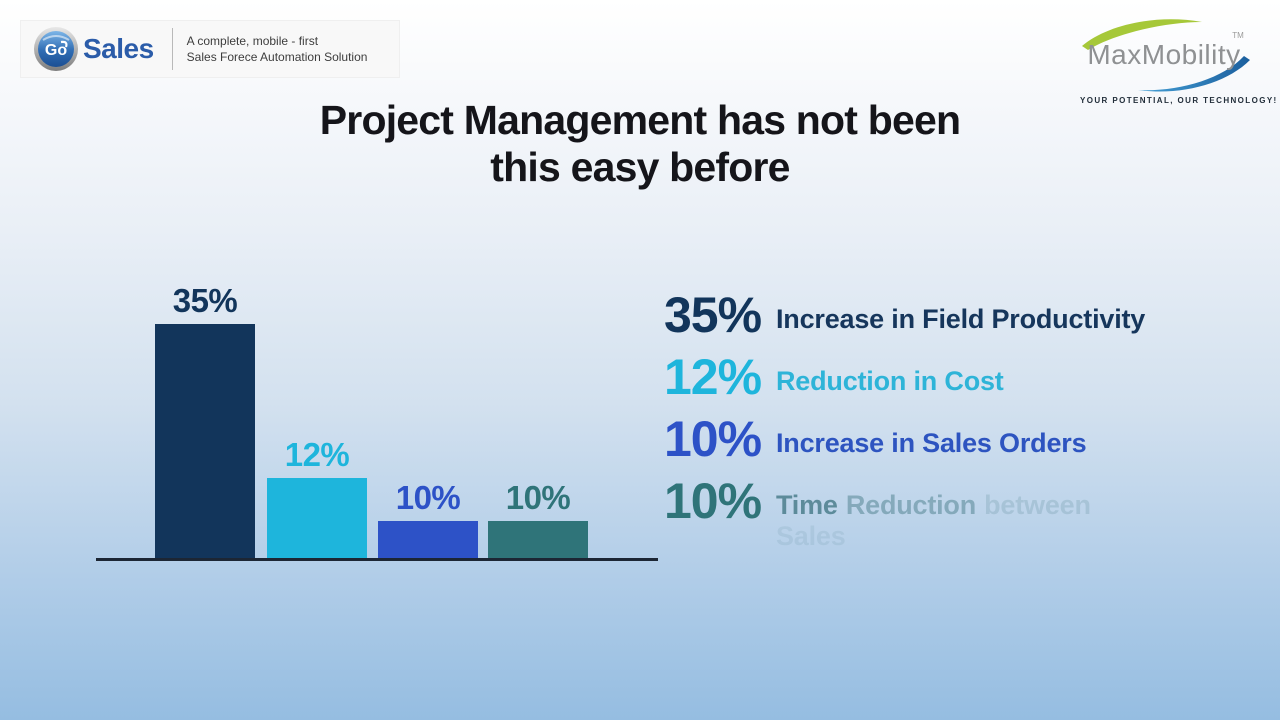 The image size is (1280, 720). Describe the element at coordinates (1142, 34) in the screenshot. I see `green-swoosh-icon` at that location.